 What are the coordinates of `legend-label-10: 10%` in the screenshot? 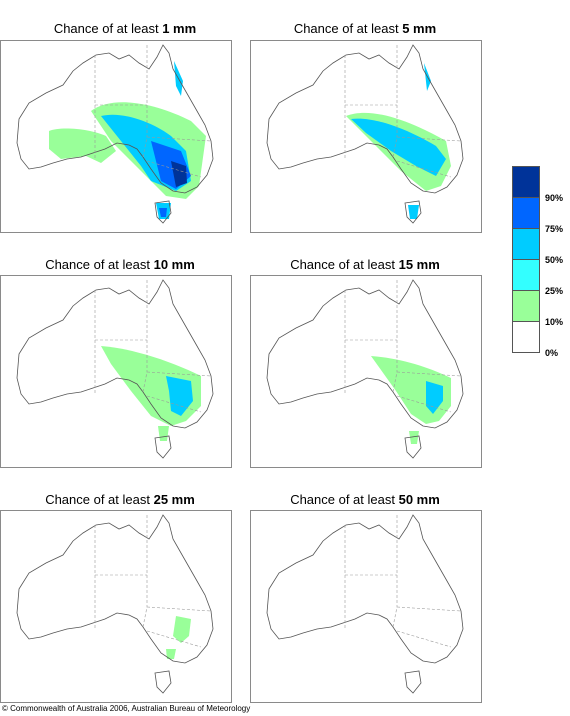 It's located at (554, 322).